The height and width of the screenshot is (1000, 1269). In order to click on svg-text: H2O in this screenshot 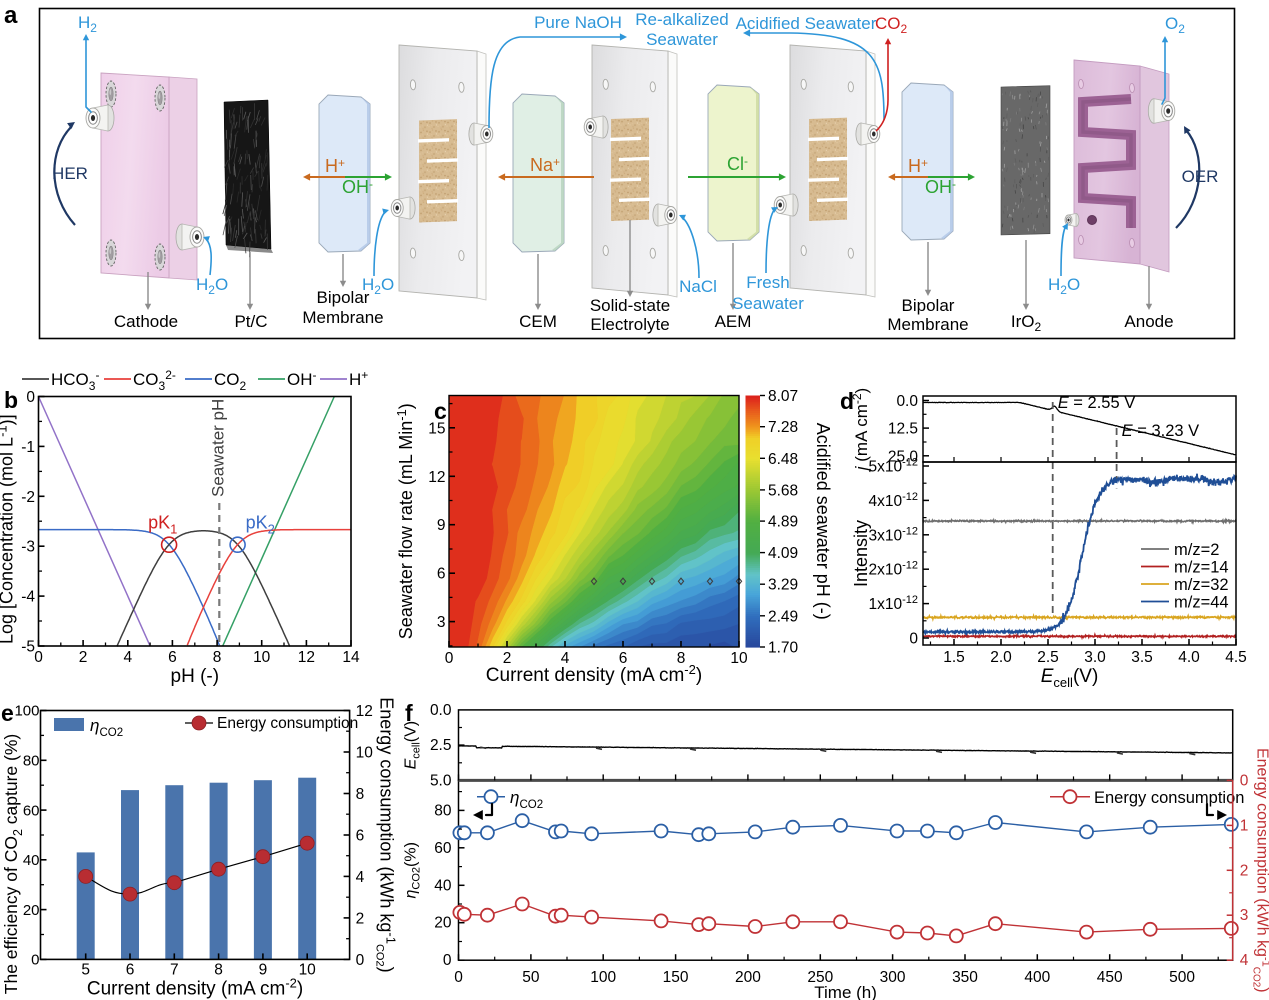, I will do `click(1064, 286)`.